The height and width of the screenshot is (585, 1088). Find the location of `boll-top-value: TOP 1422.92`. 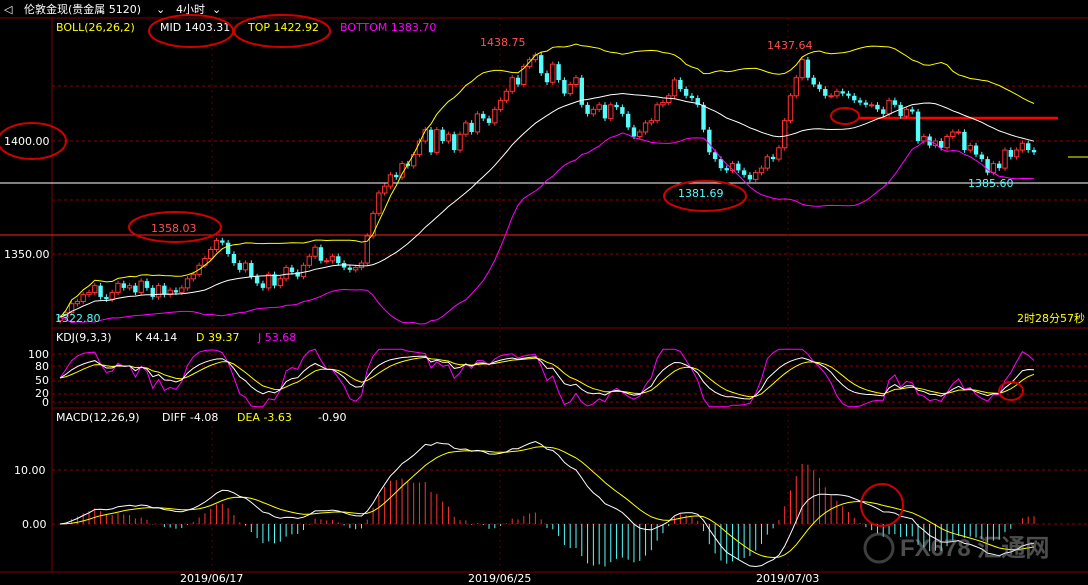

boll-top-value: TOP 1422.92 is located at coordinates (283, 27).